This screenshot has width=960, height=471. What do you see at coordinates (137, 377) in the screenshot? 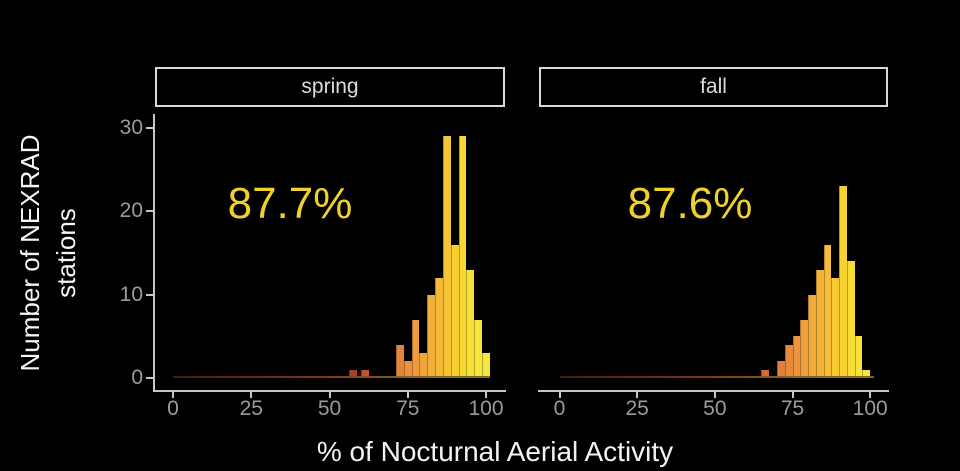
I see `y-tick-label: 0` at bounding box center [137, 377].